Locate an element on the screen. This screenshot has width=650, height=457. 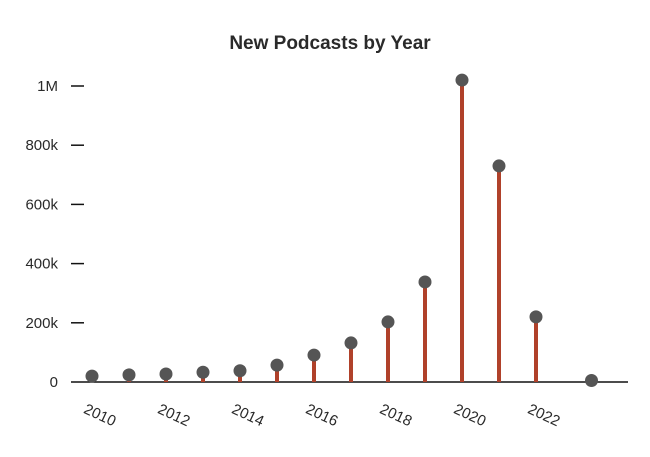
x-tick-label: 2016 is located at coordinates (321, 416).